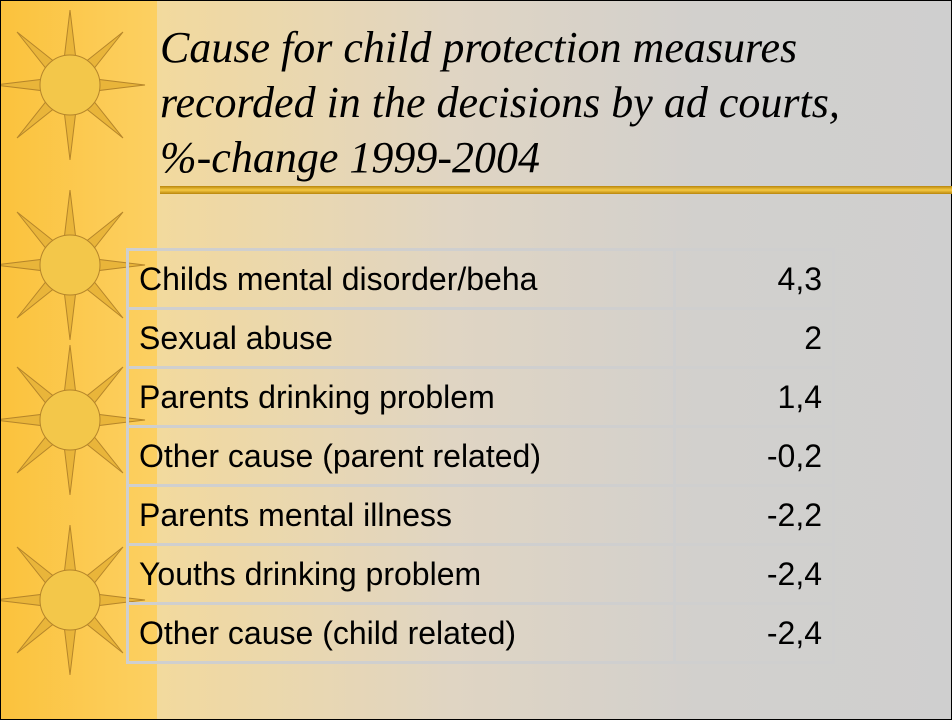 This screenshot has height=720, width=952. Describe the element at coordinates (754, 338) in the screenshot. I see `row-value: 2` at that location.